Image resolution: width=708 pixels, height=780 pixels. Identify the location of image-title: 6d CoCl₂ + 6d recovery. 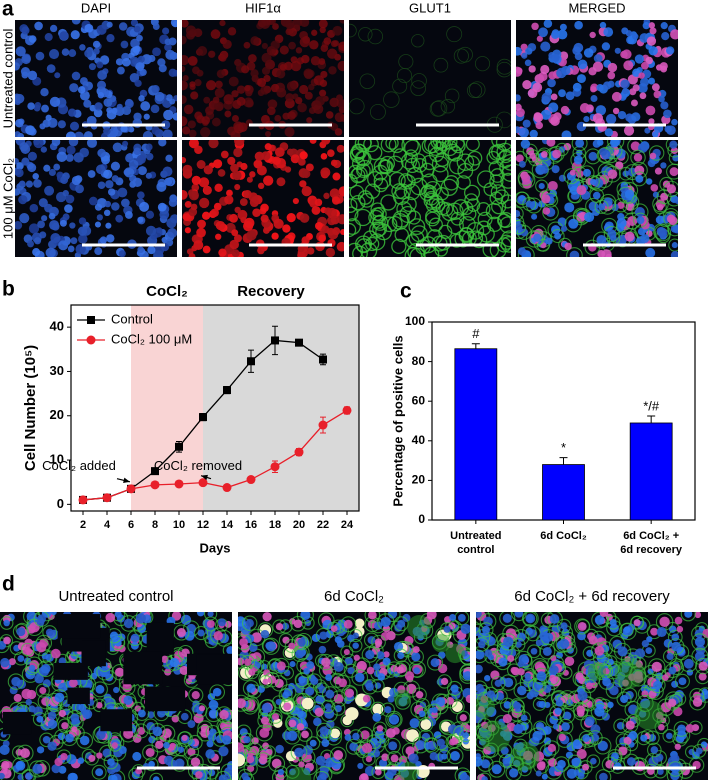
(592, 596).